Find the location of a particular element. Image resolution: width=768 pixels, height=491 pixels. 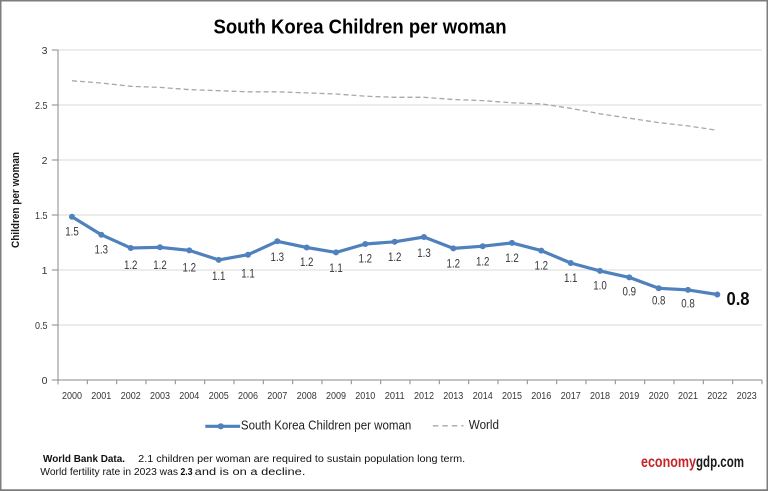

svg-text: 2014 is located at coordinates (483, 396).